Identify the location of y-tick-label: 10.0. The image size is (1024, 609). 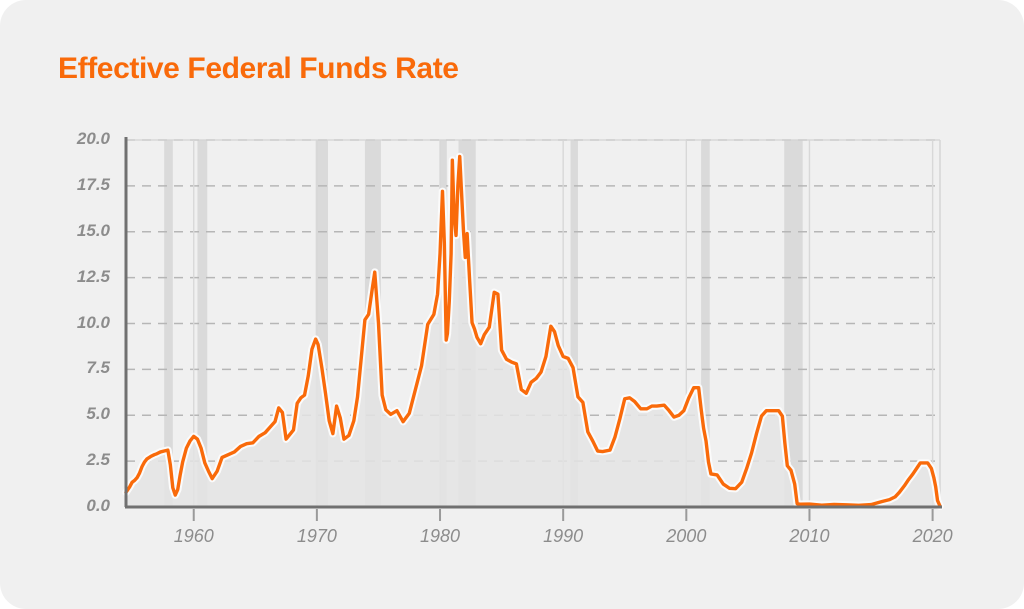
(93, 322).